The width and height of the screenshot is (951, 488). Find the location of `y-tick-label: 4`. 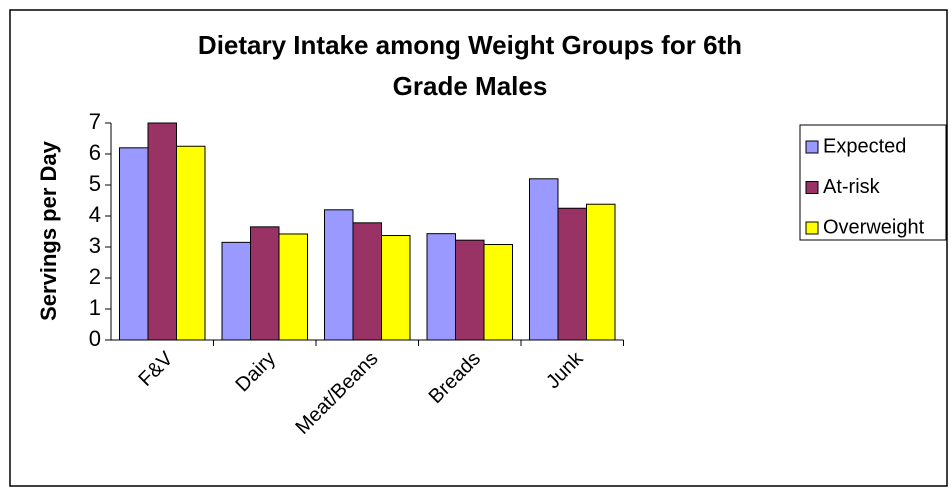

y-tick-label: 4 is located at coordinates (95, 214).